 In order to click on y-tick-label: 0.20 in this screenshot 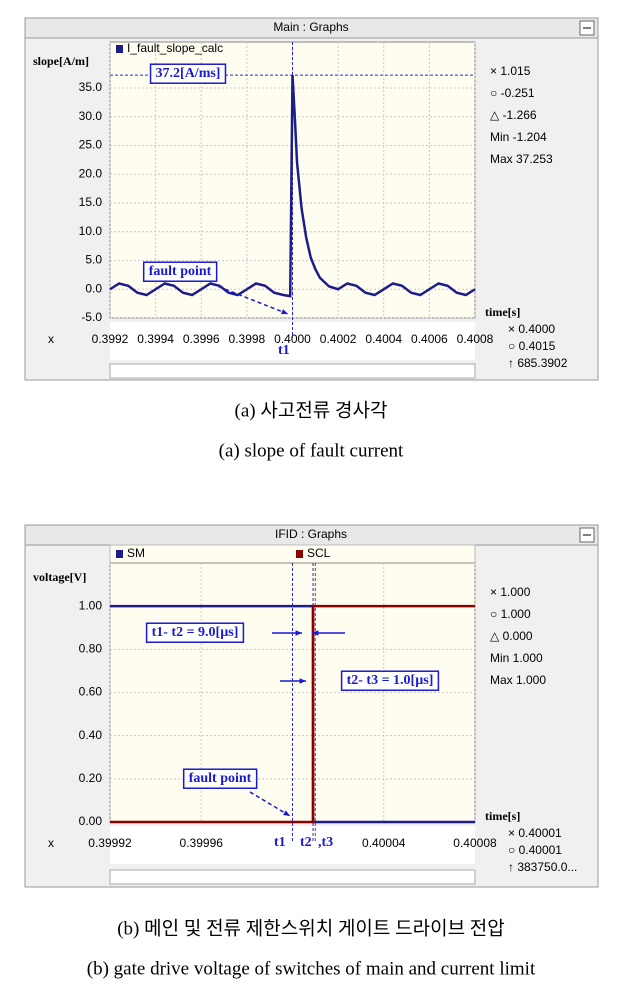, I will do `click(91, 778)`.